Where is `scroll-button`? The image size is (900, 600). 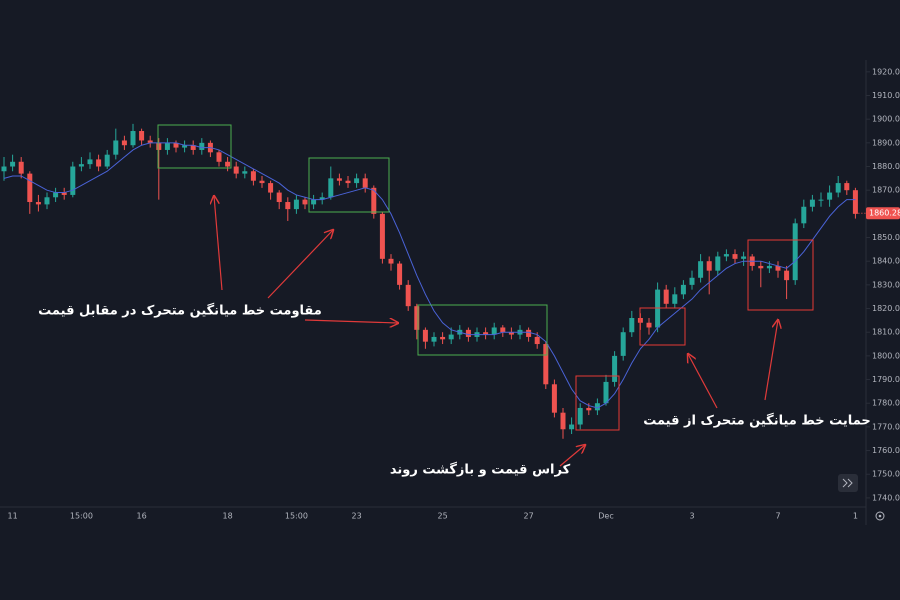
scroll-button is located at coordinates (848, 483).